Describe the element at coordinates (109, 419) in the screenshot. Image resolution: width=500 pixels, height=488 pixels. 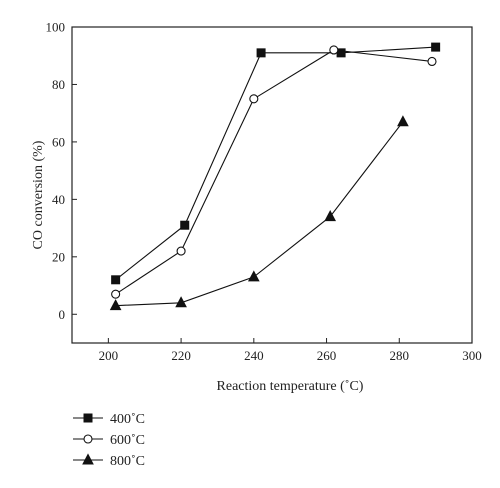
I see `legend-item: 400˚C` at that location.